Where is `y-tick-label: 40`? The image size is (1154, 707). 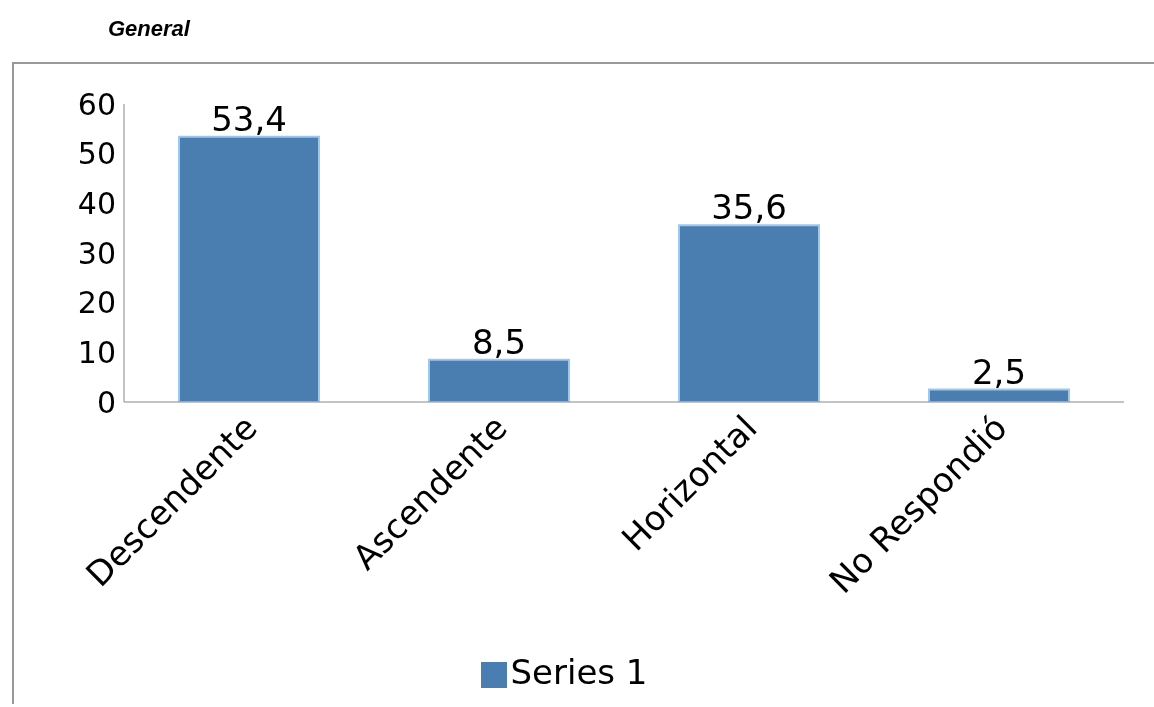
y-tick-label: 40 is located at coordinates (96, 203).